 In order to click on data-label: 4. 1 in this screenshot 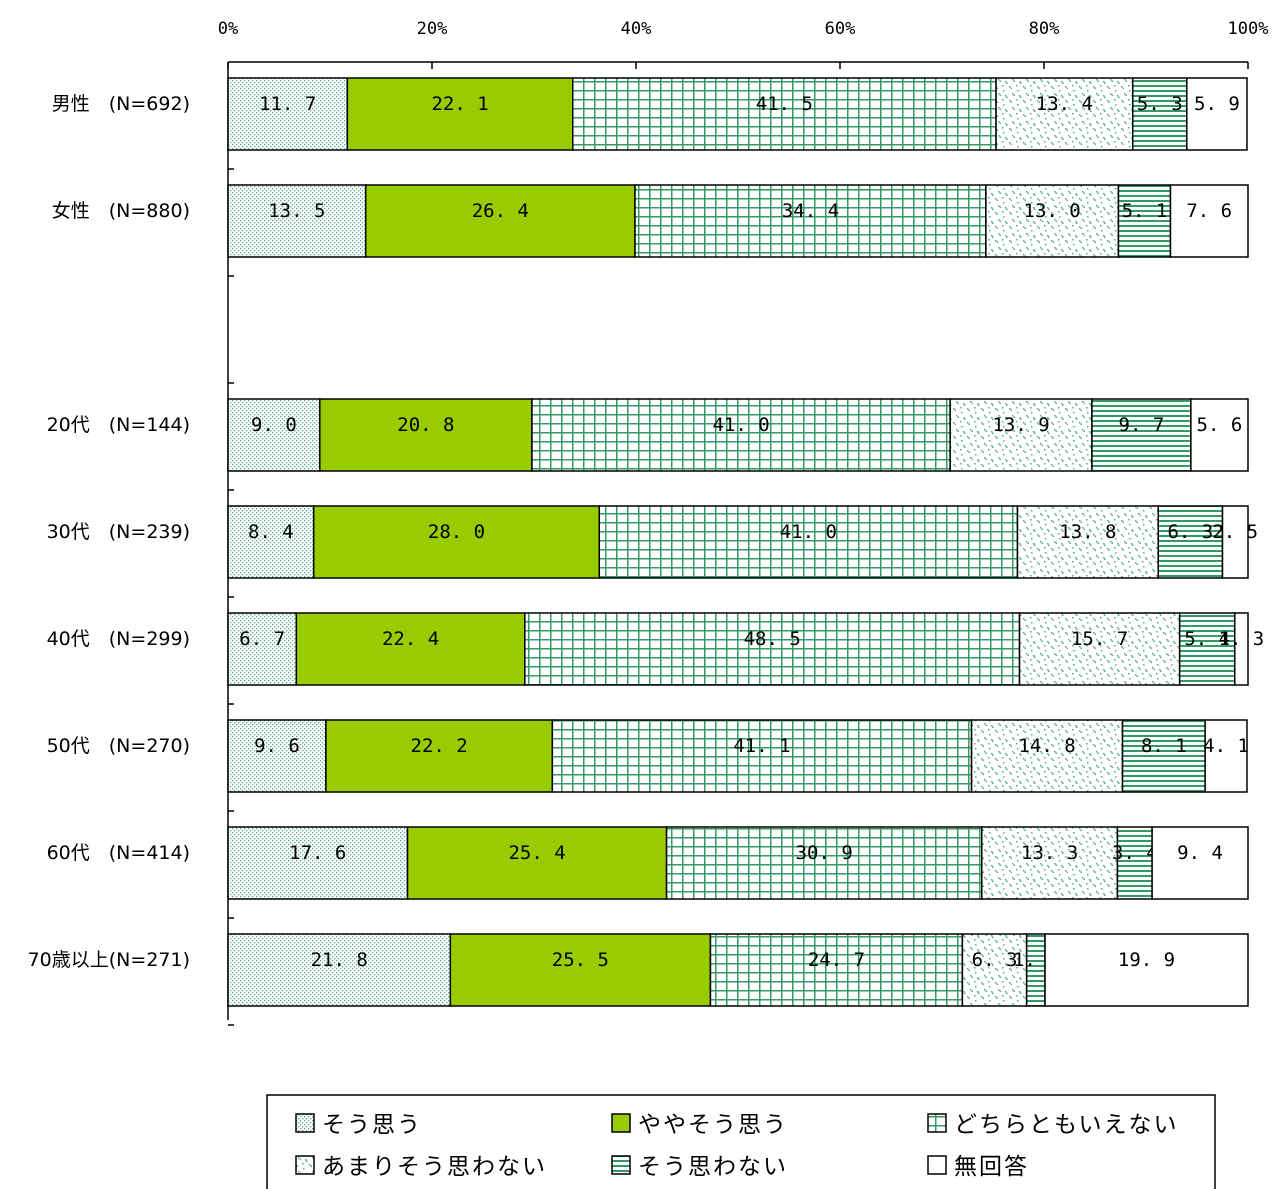, I will do `click(1226, 746)`.